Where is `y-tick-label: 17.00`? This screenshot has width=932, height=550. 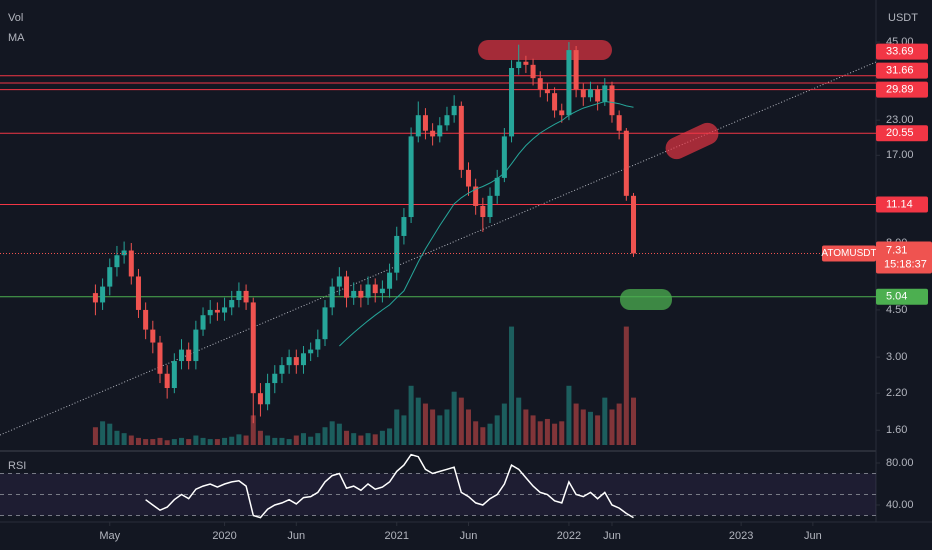
y-tick-label: 17.00 is located at coordinates (900, 155).